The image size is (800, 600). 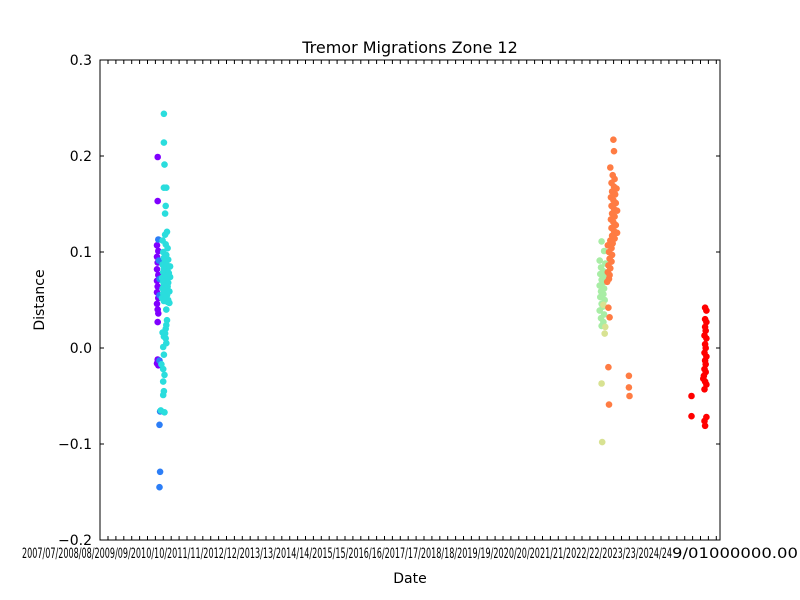 What do you see at coordinates (81, 61) in the screenshot?
I see `y-tick-label: 0.3` at bounding box center [81, 61].